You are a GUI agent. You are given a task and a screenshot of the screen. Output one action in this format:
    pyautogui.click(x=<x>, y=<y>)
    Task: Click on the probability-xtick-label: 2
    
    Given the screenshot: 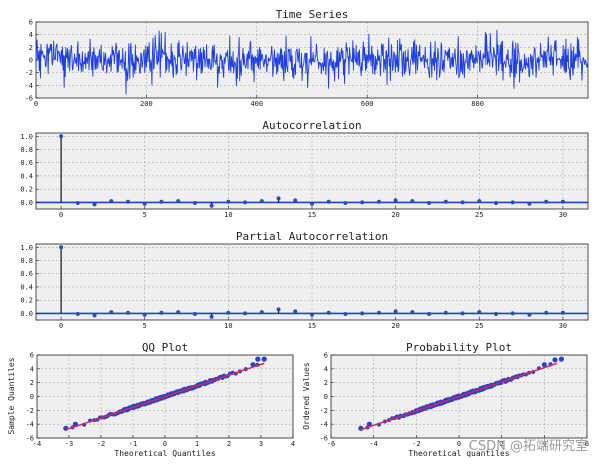 What is the action you would take?
    pyautogui.click(x=502, y=444)
    